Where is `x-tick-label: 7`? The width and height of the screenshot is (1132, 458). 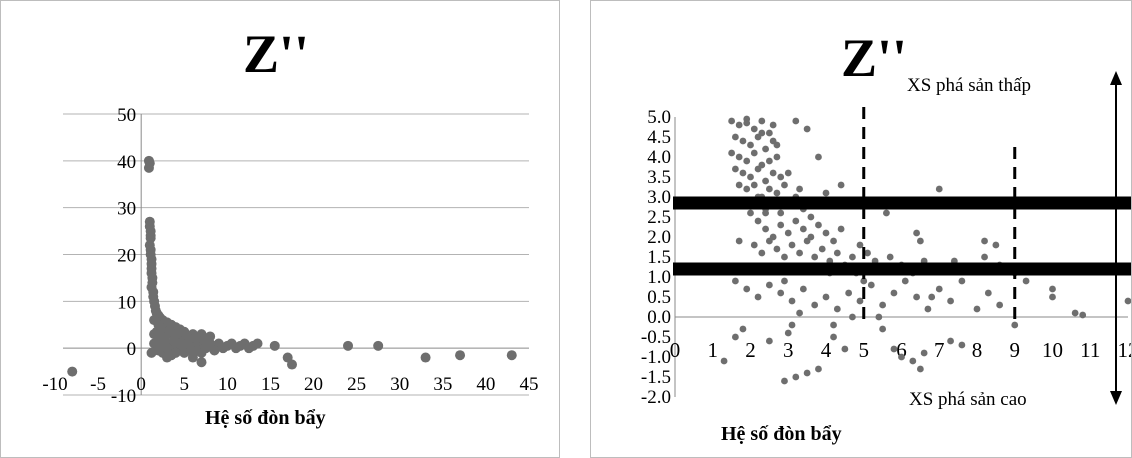 x-tick-label: 7 is located at coordinates (939, 350).